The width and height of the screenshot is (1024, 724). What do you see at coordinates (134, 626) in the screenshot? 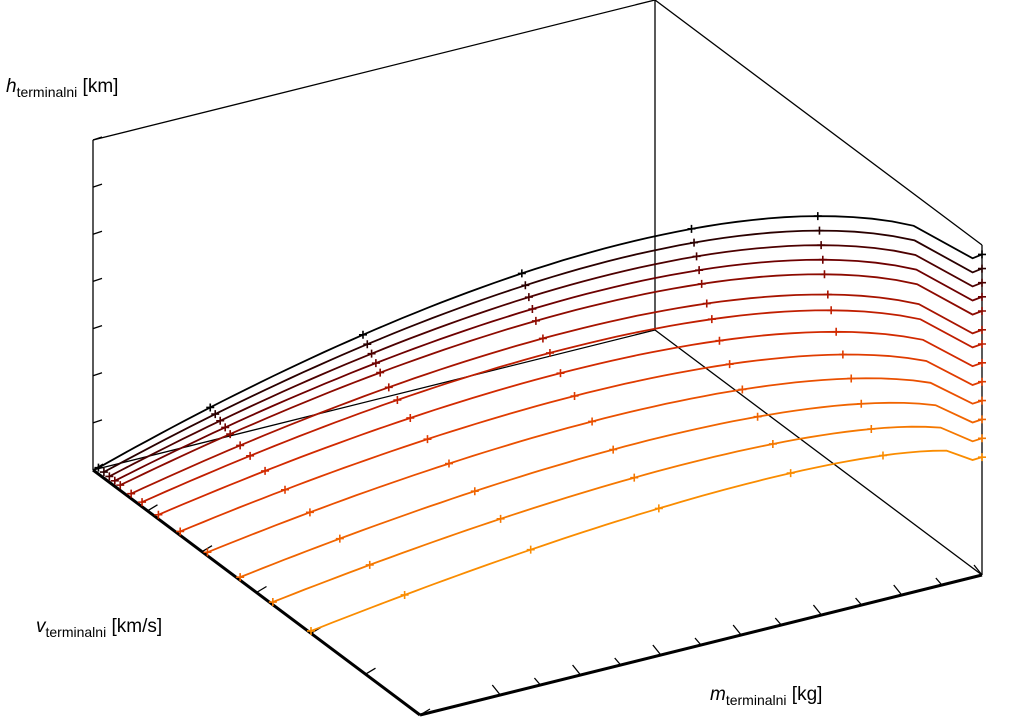
I see `v-axis-title-unit: [km/s]` at bounding box center [134, 626].